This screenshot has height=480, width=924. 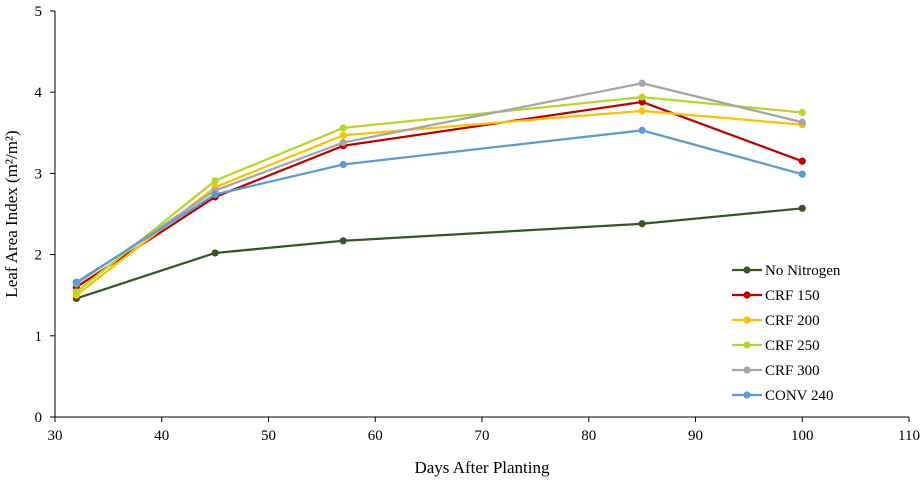 What do you see at coordinates (161, 436) in the screenshot?
I see `x-tick-label: 40` at bounding box center [161, 436].